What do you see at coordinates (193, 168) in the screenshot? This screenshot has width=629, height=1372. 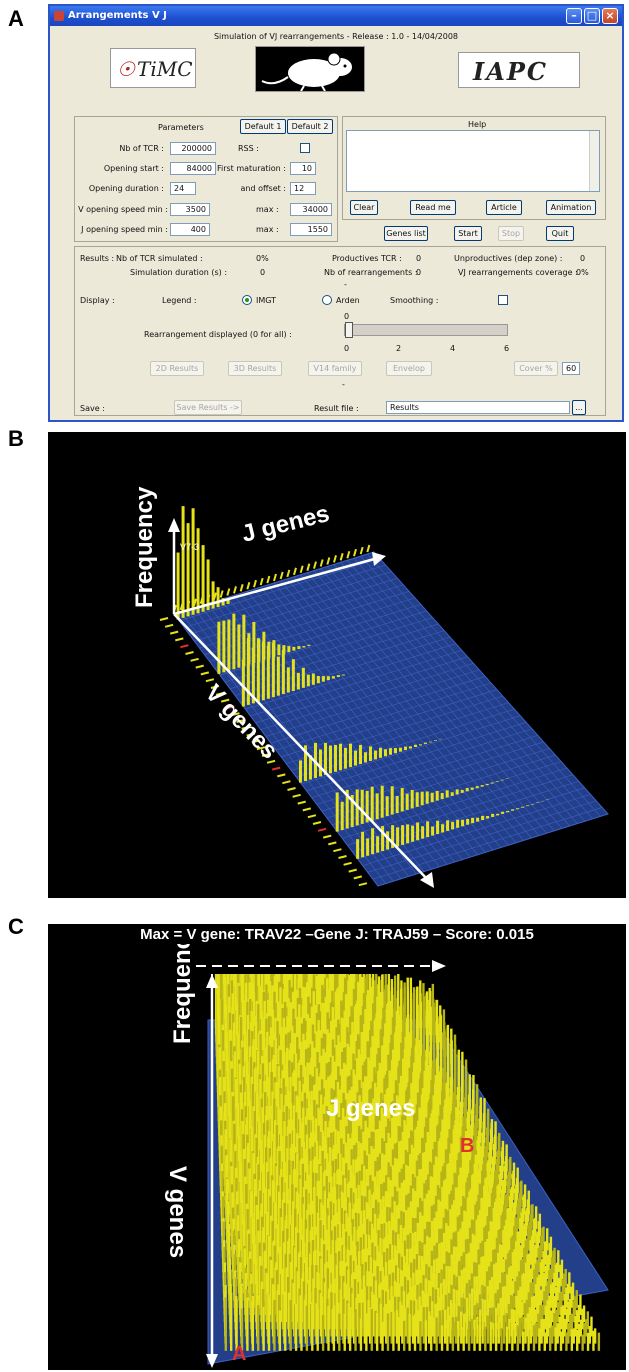 I see `opening-start-input: 84000` at bounding box center [193, 168].